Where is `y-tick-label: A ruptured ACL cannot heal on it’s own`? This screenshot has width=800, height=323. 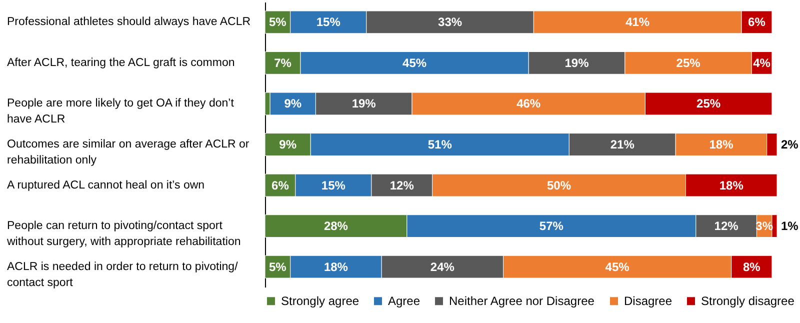 y-tick-label: A ruptured ACL cannot heal on it’s own is located at coordinates (106, 185).